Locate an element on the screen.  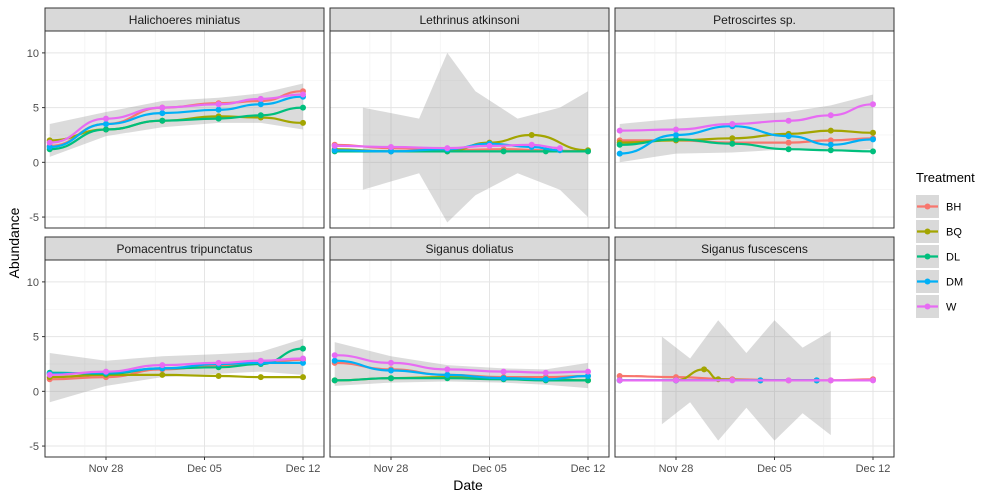
facet-panel: Siganus doliatus is located at coordinates (469, 347).